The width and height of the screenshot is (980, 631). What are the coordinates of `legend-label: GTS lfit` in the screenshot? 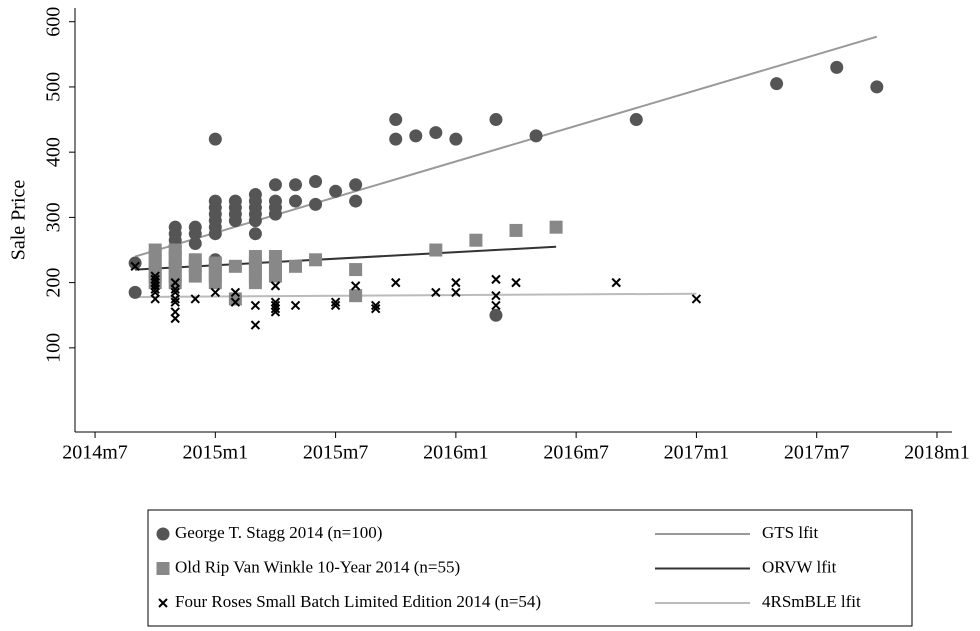 It's located at (790, 532).